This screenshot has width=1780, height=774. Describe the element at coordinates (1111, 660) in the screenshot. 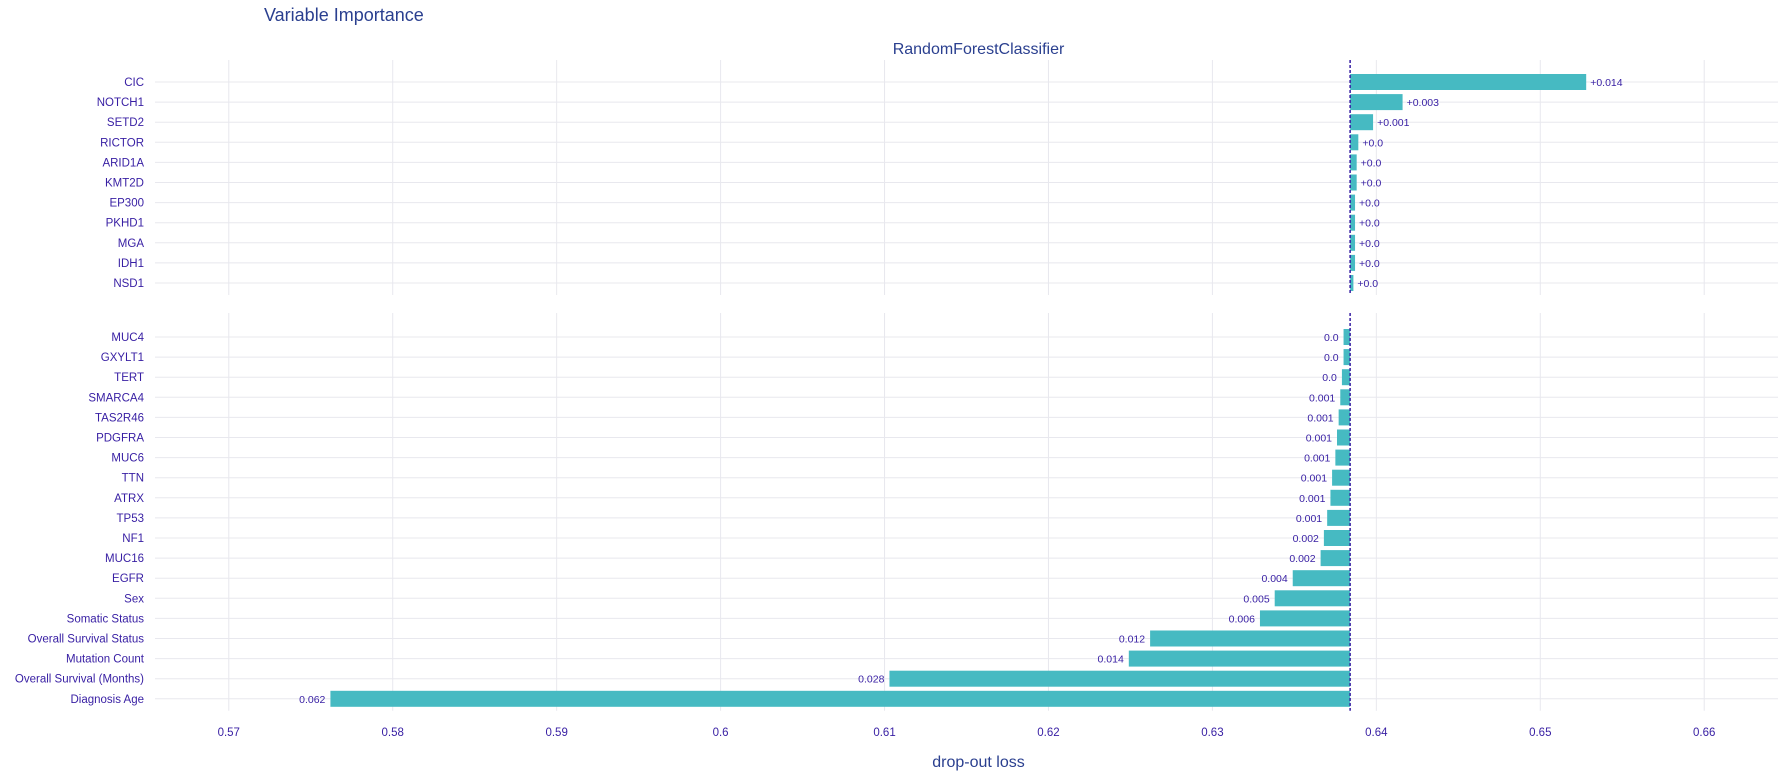

I see `bar-value-label: 0.014` at that location.